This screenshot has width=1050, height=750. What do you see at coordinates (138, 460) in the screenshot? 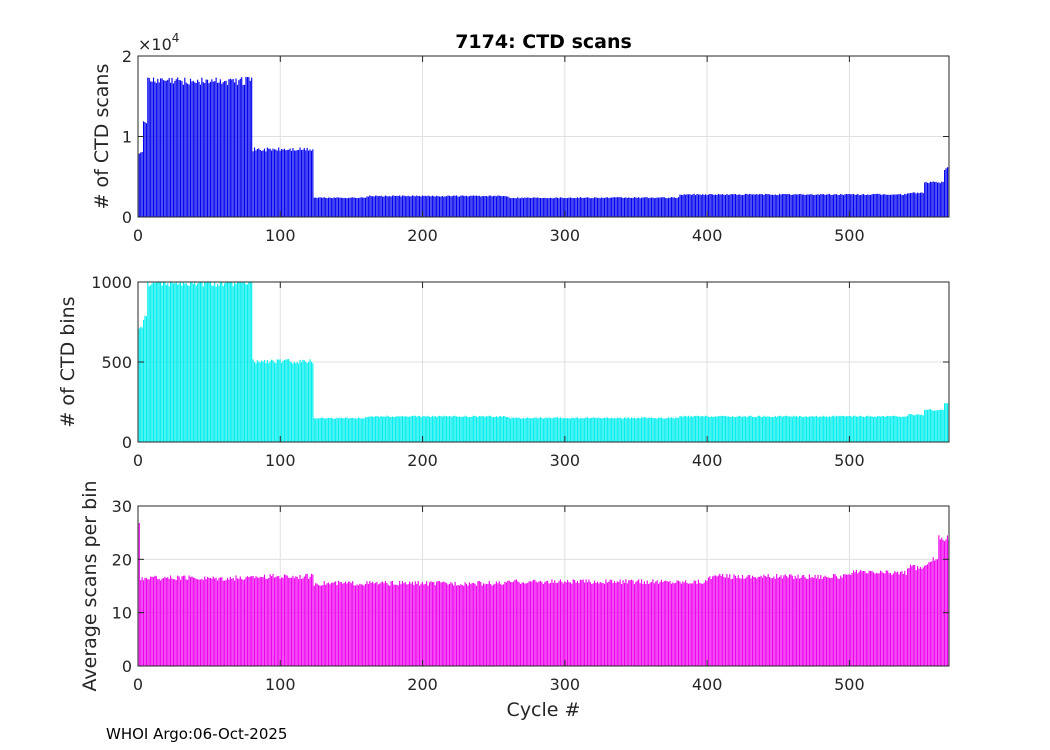
I see `x-tick-label: 0` at bounding box center [138, 460].